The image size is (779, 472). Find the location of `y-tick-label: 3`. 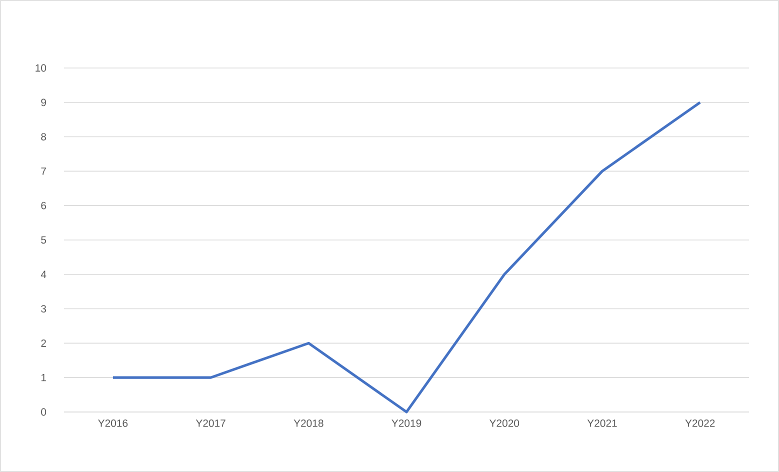

y-tick-label: 3 is located at coordinates (43, 308).